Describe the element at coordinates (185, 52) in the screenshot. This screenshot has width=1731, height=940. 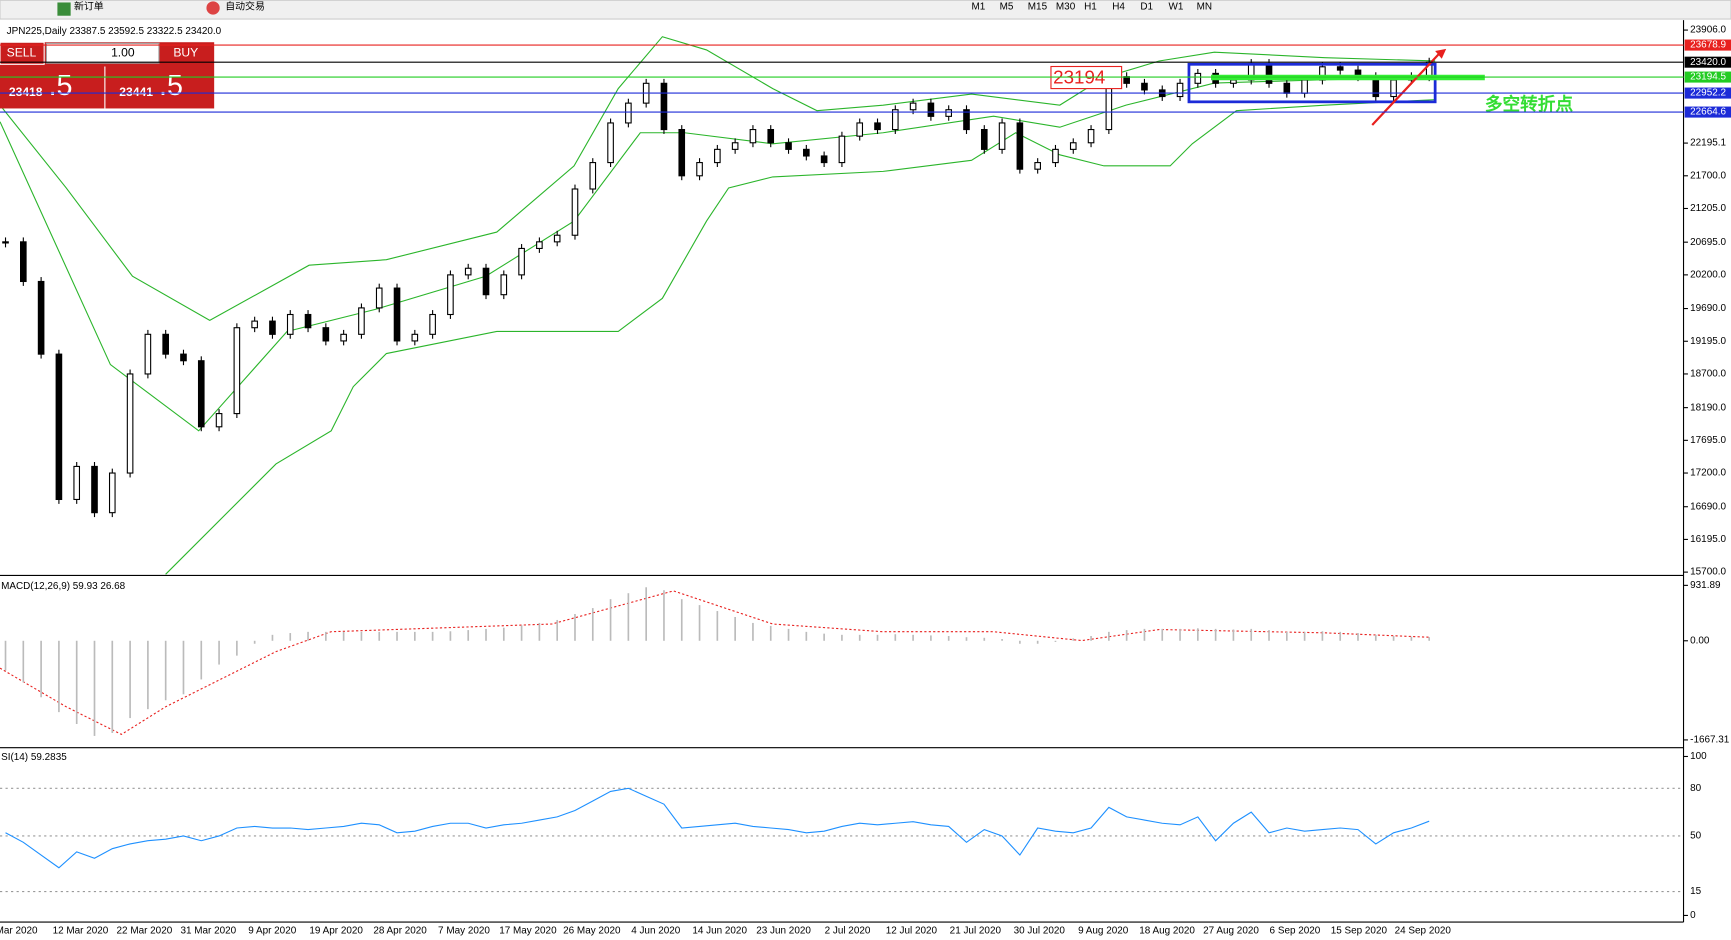
I see `buy-label: BUY` at that location.